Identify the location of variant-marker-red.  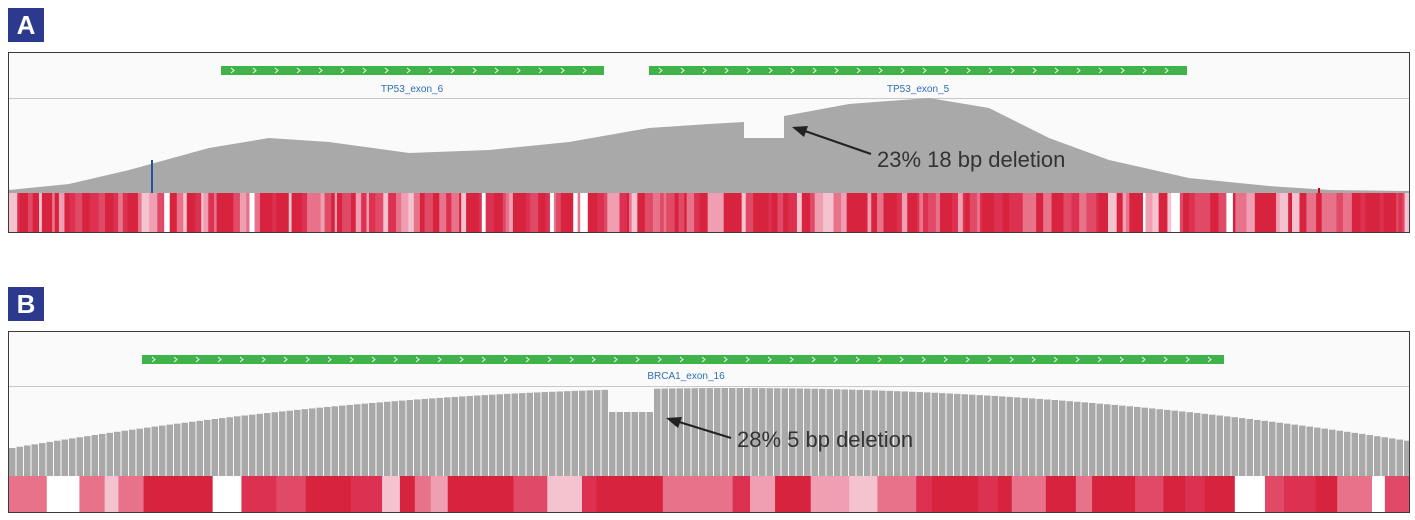
(1319, 190).